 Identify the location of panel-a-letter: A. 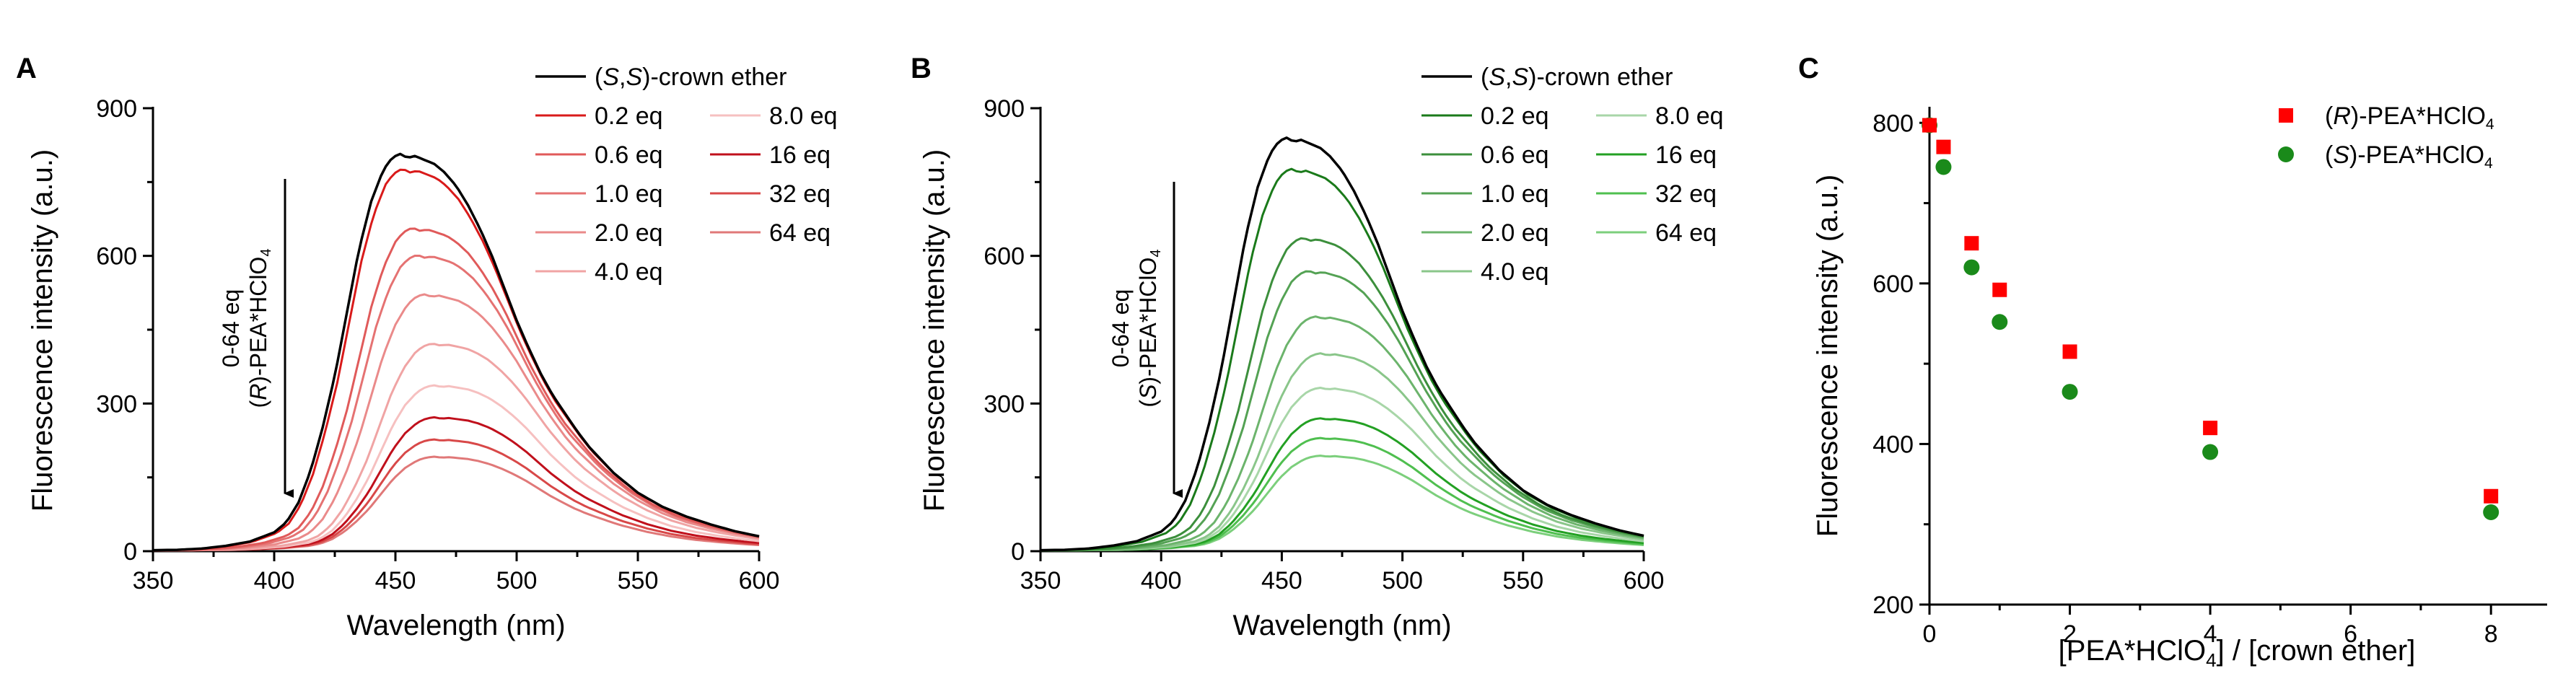
(26, 68).